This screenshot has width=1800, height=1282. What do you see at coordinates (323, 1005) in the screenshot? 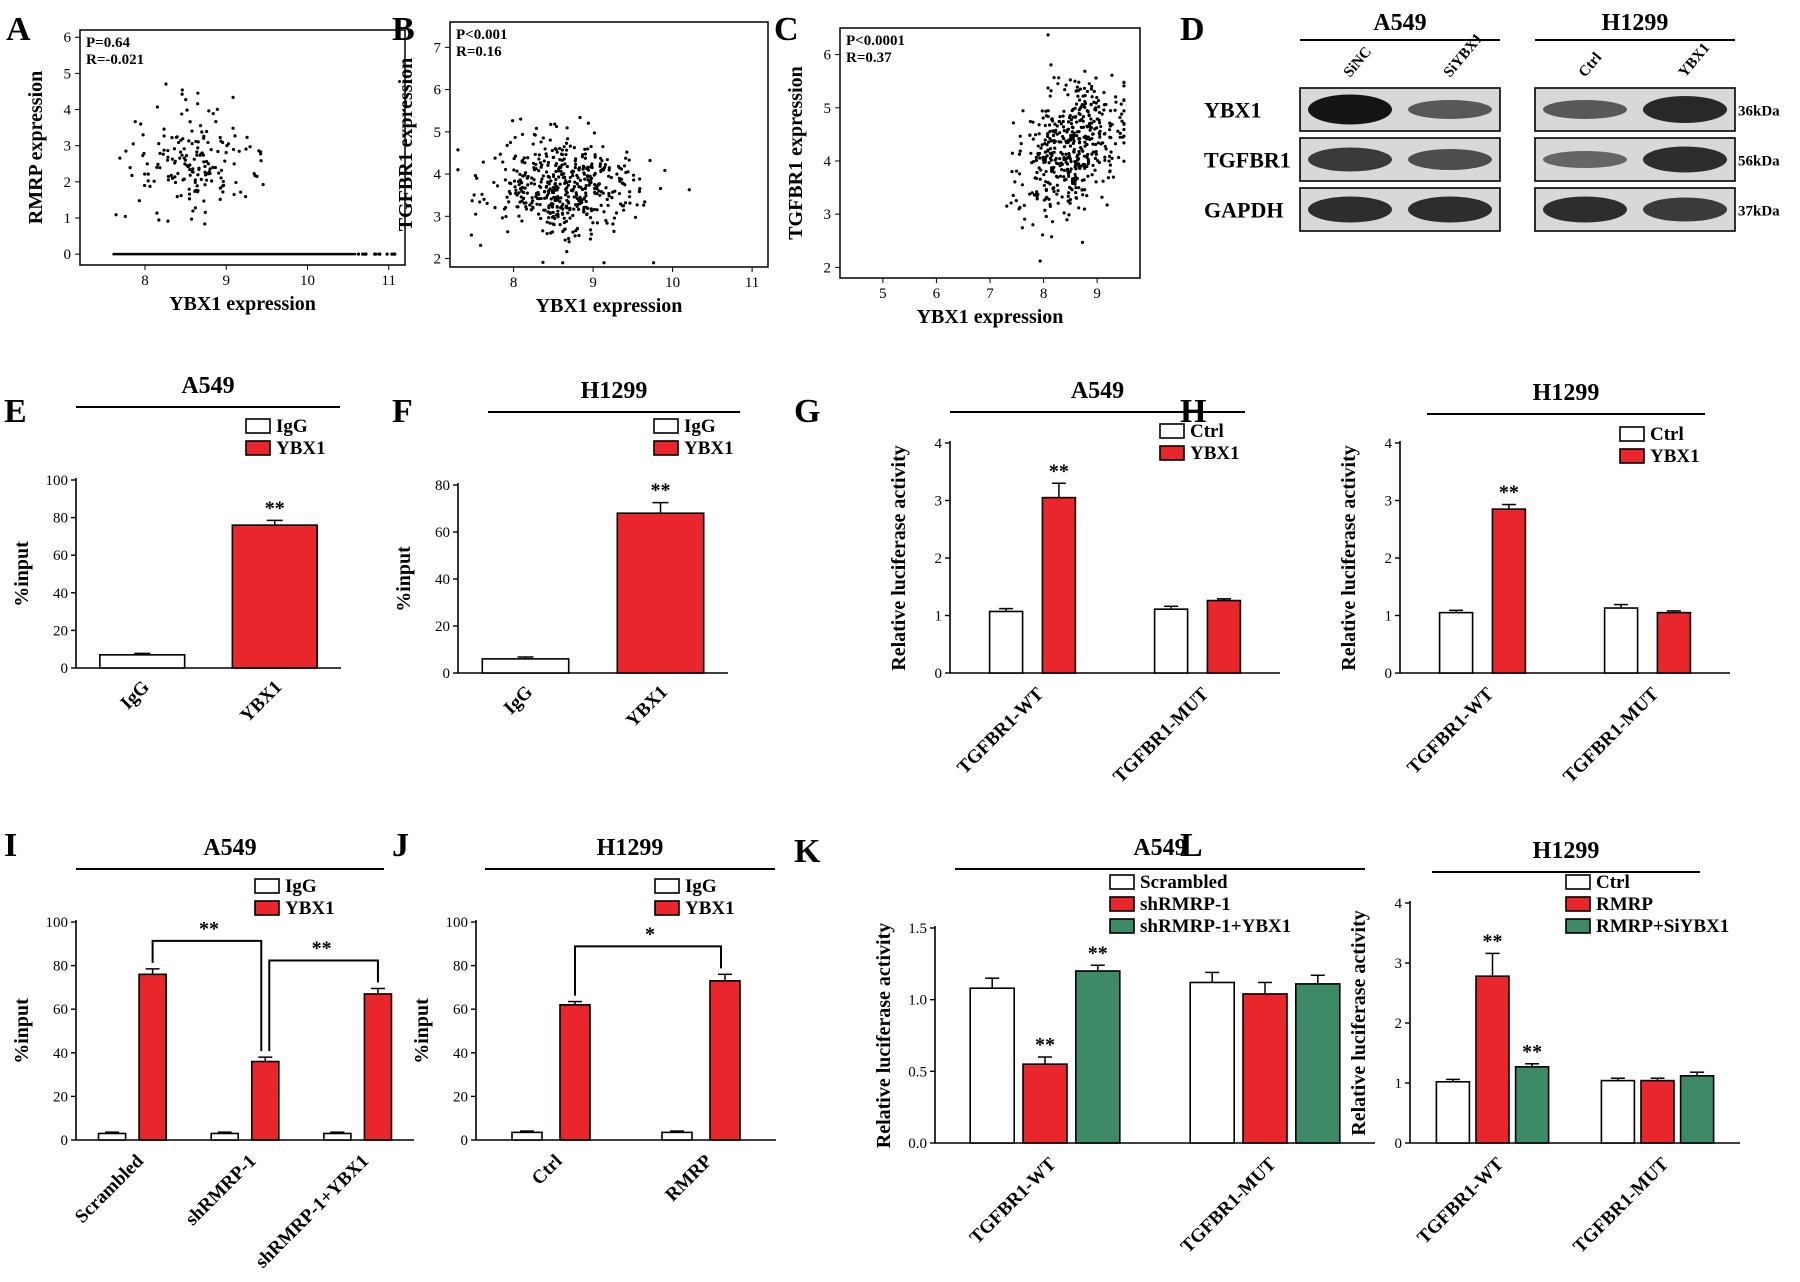
I see `significance-bracket` at bounding box center [323, 1005].